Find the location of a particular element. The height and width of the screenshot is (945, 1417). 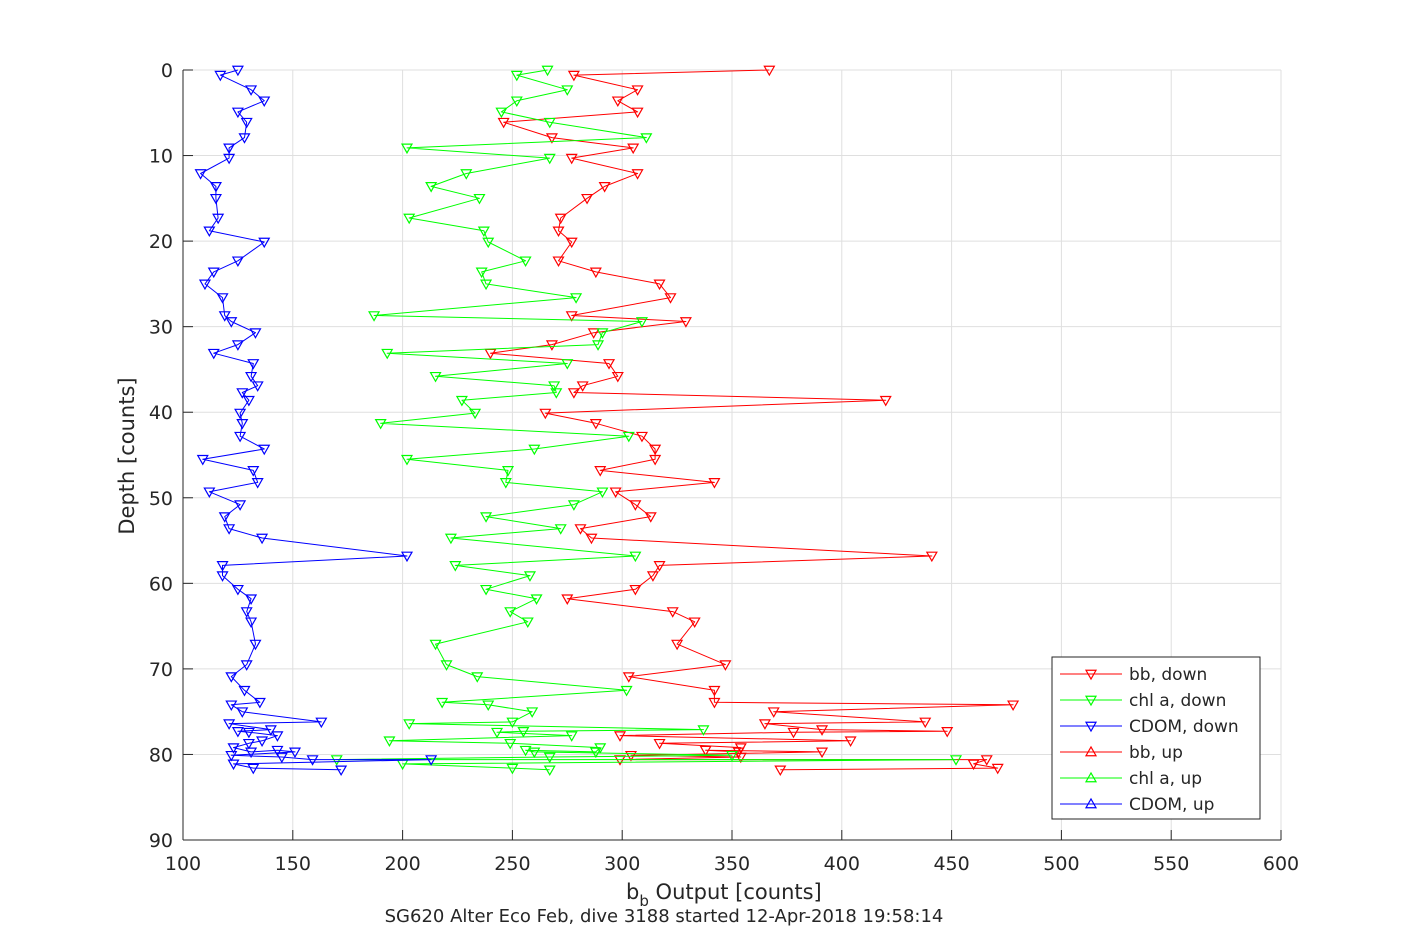

legend-item: bb, down is located at coordinates (1133, 675).